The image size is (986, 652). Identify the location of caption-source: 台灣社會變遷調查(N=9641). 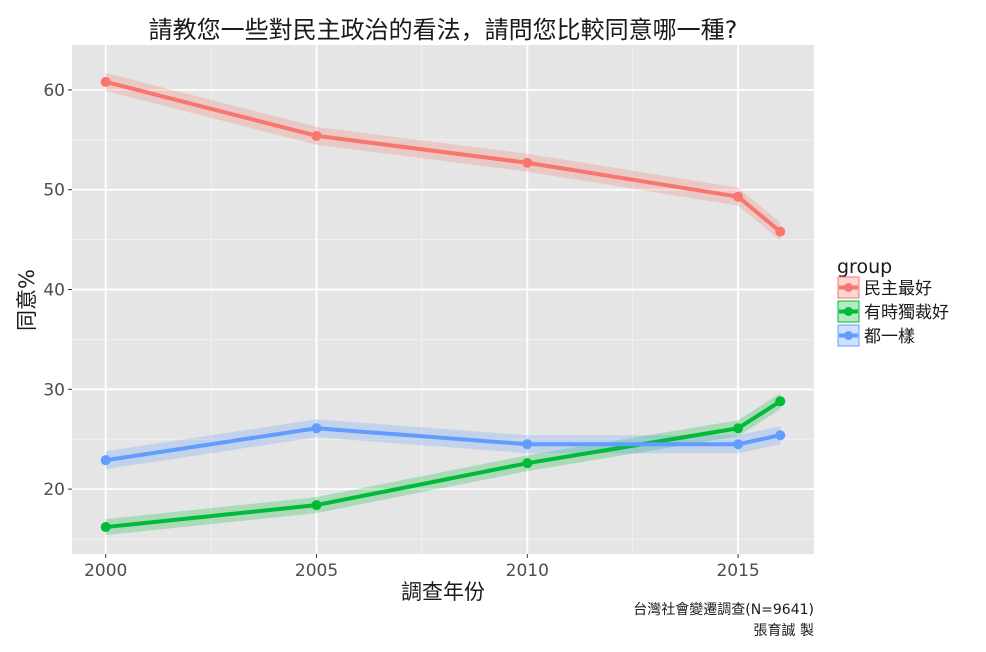
(723, 610).